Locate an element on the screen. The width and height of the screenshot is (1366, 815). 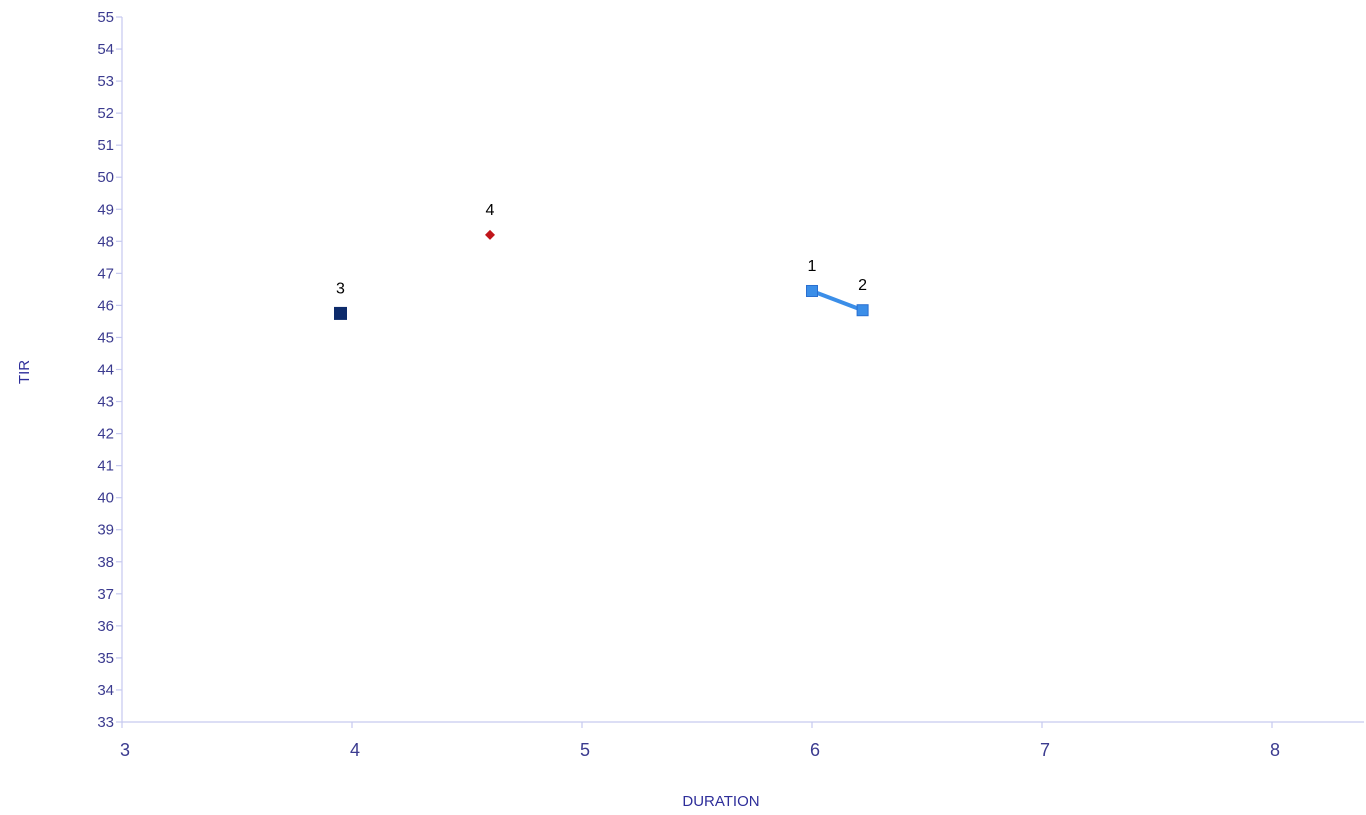
x-axis-title: DURATION is located at coordinates (720, 801).